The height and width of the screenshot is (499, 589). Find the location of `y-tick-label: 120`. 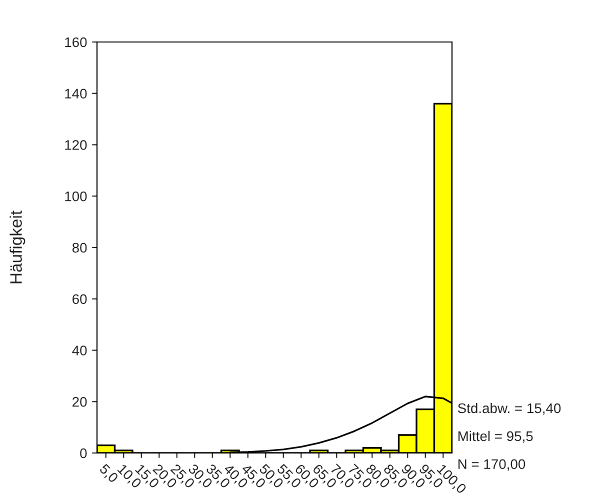

y-tick-label: 120 is located at coordinates (76, 145).